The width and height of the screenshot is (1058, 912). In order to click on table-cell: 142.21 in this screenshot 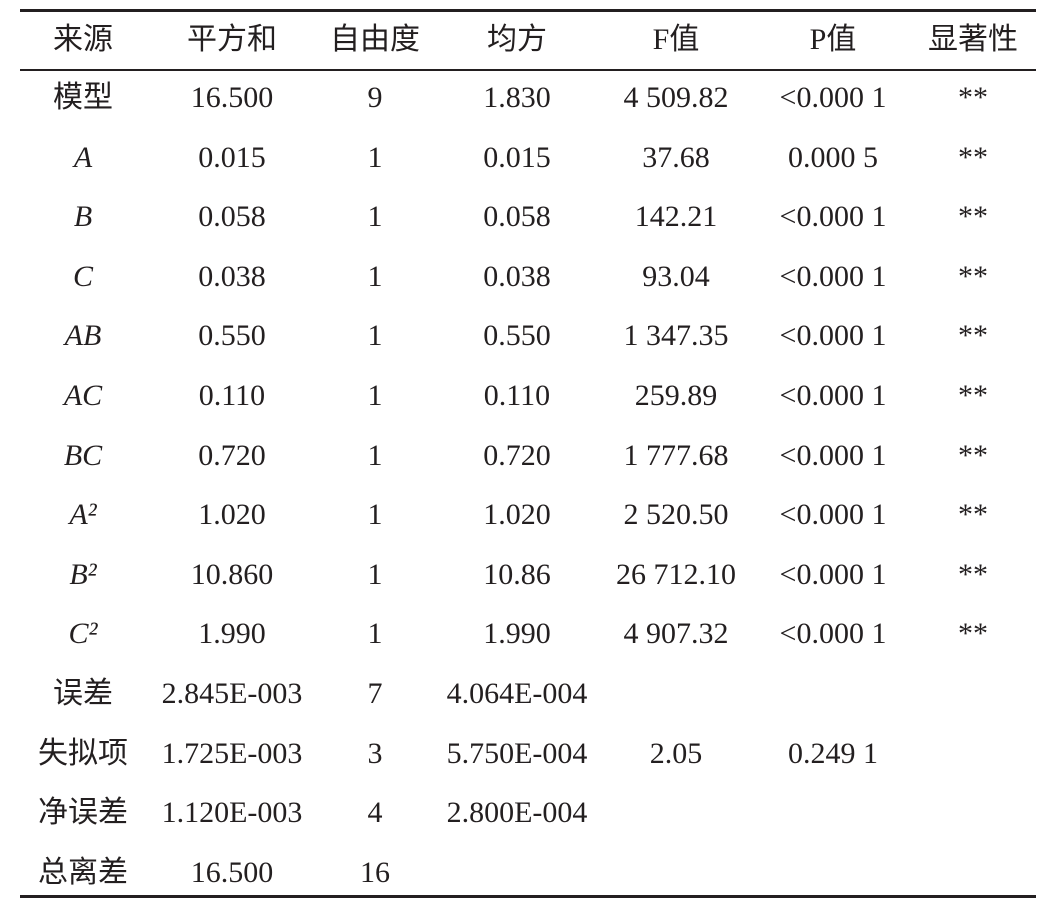, I will do `click(676, 217)`.